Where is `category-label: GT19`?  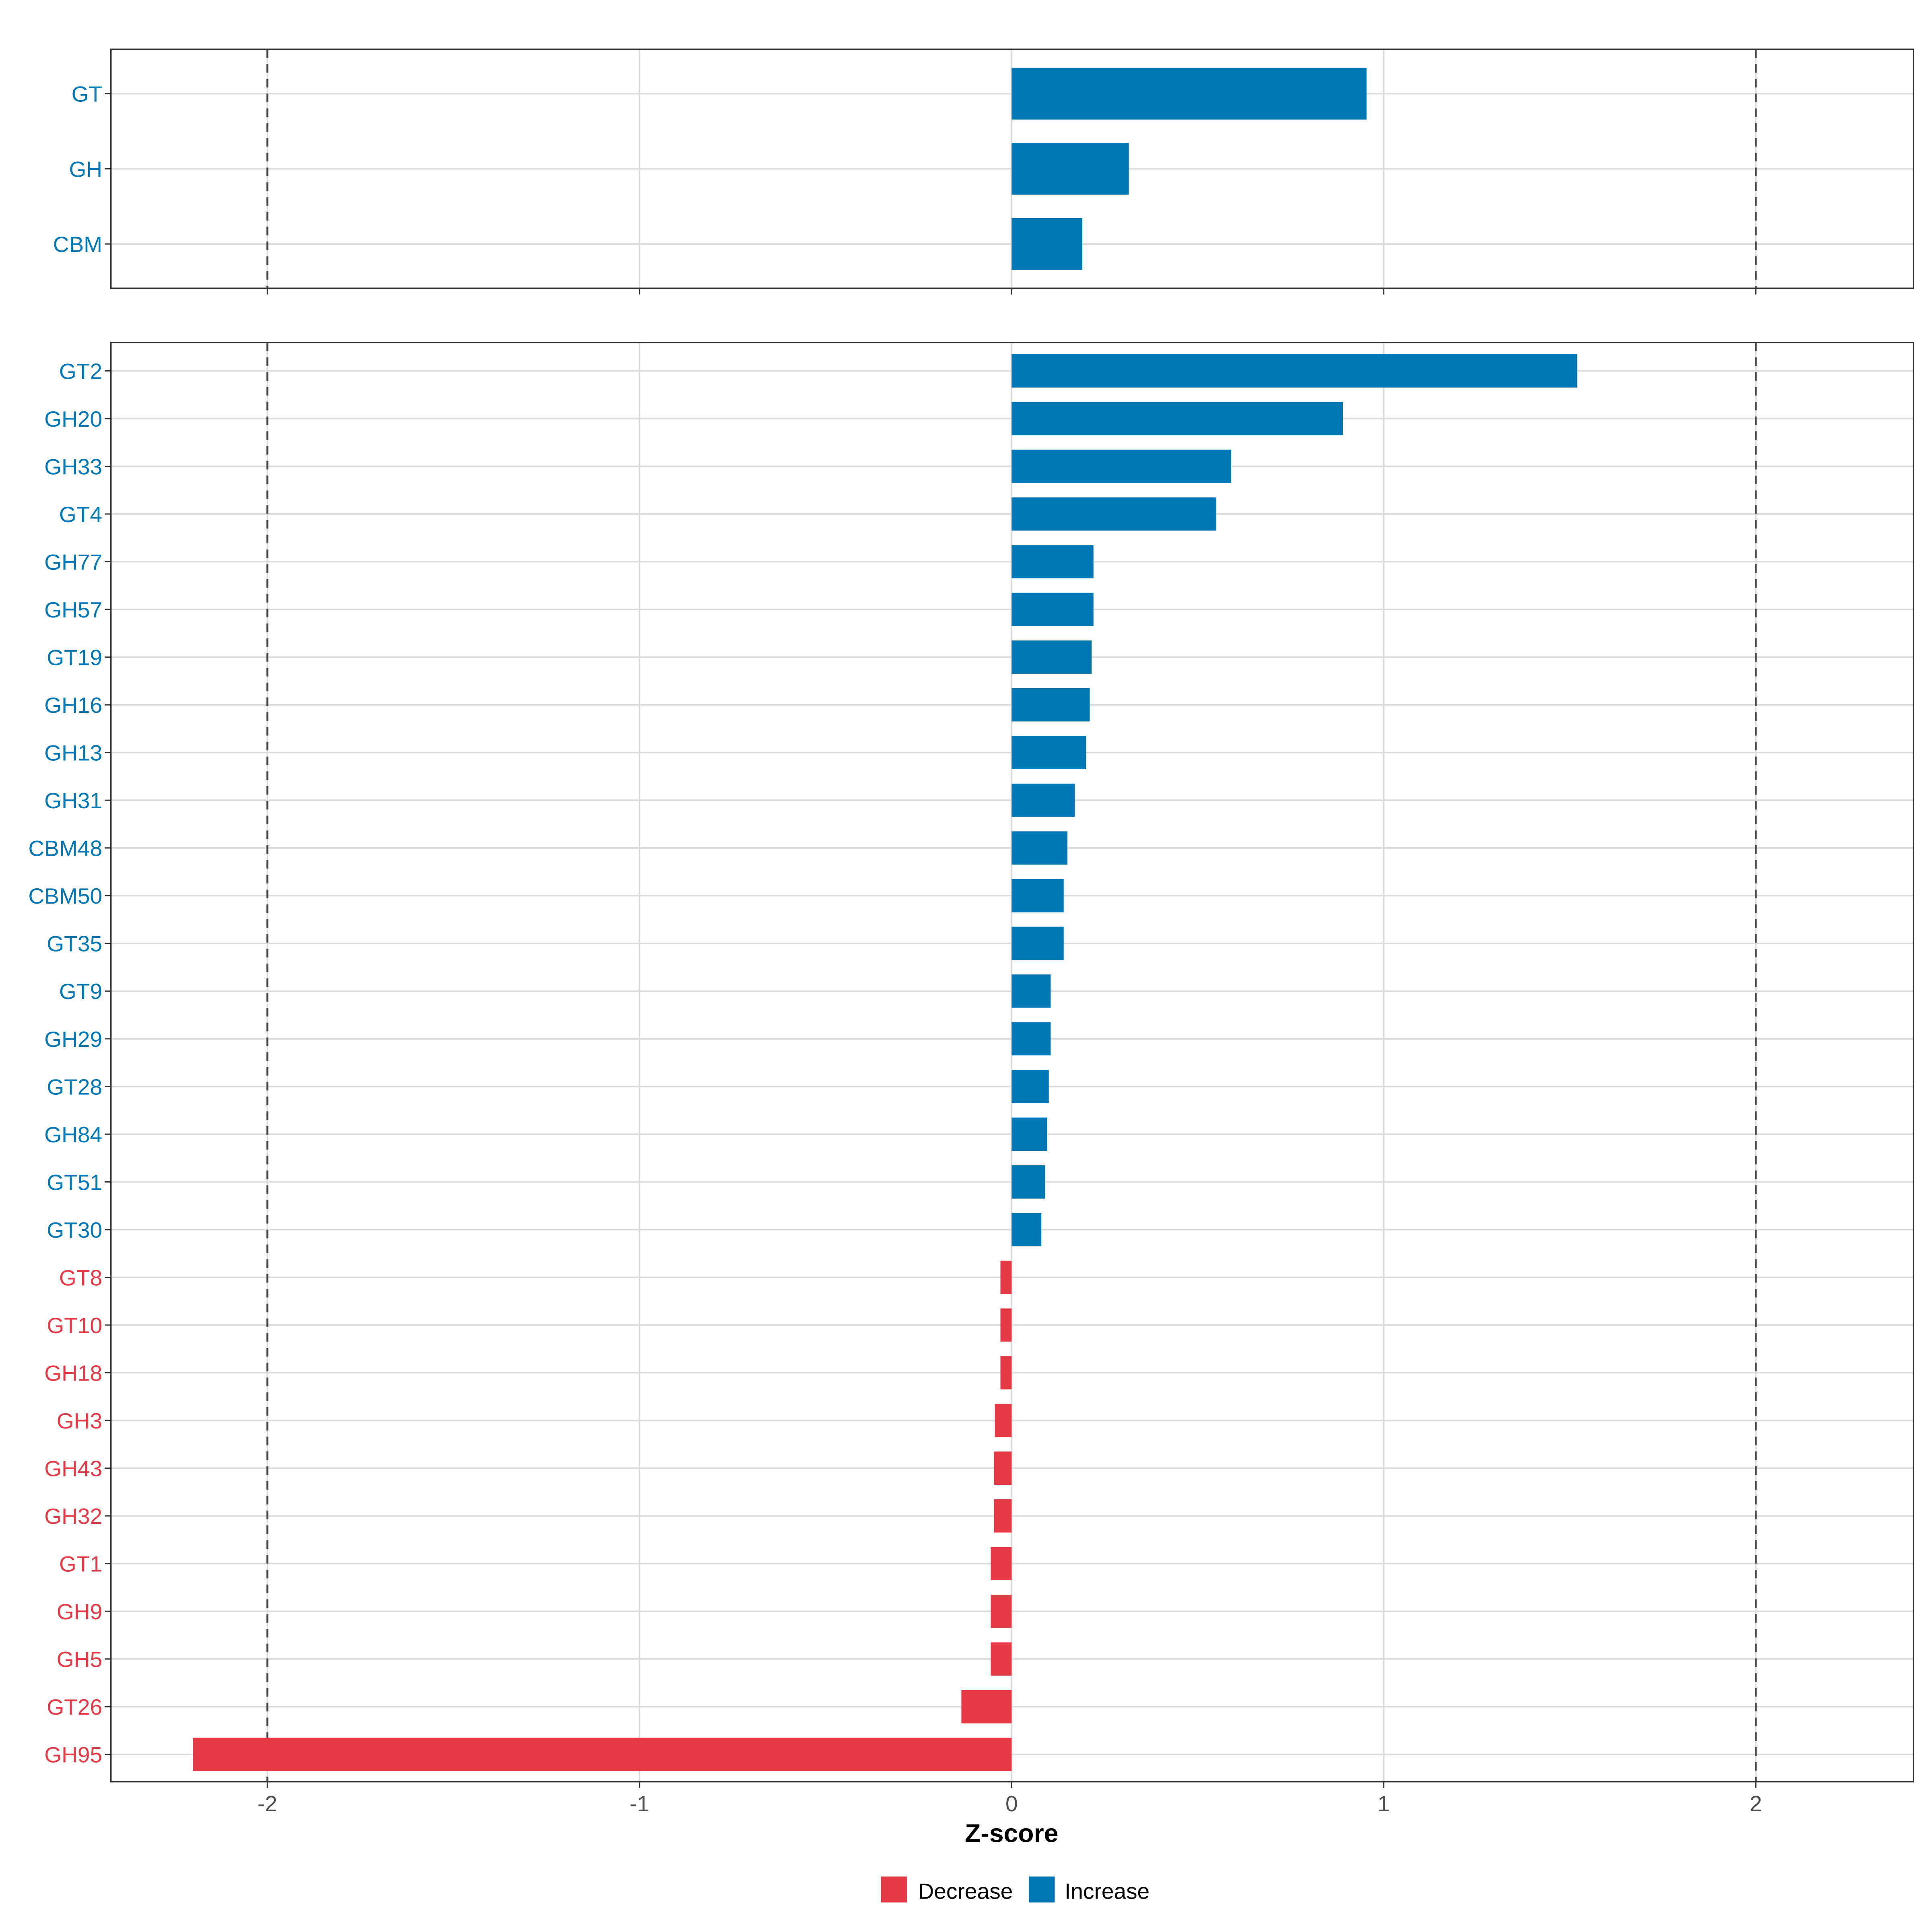 category-label: GT19 is located at coordinates (74, 657).